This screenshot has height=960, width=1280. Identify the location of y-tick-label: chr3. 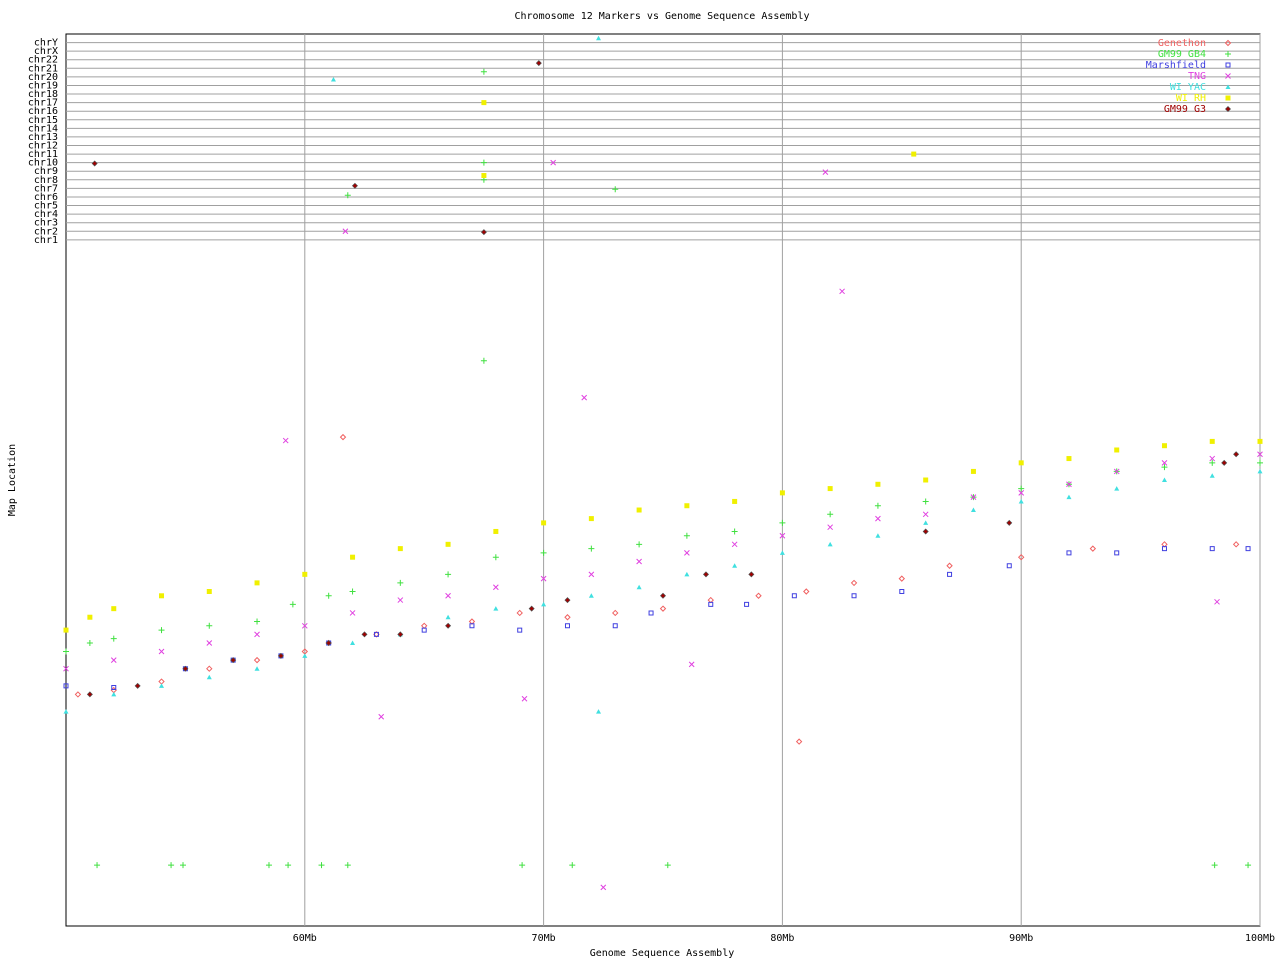
(46, 223).